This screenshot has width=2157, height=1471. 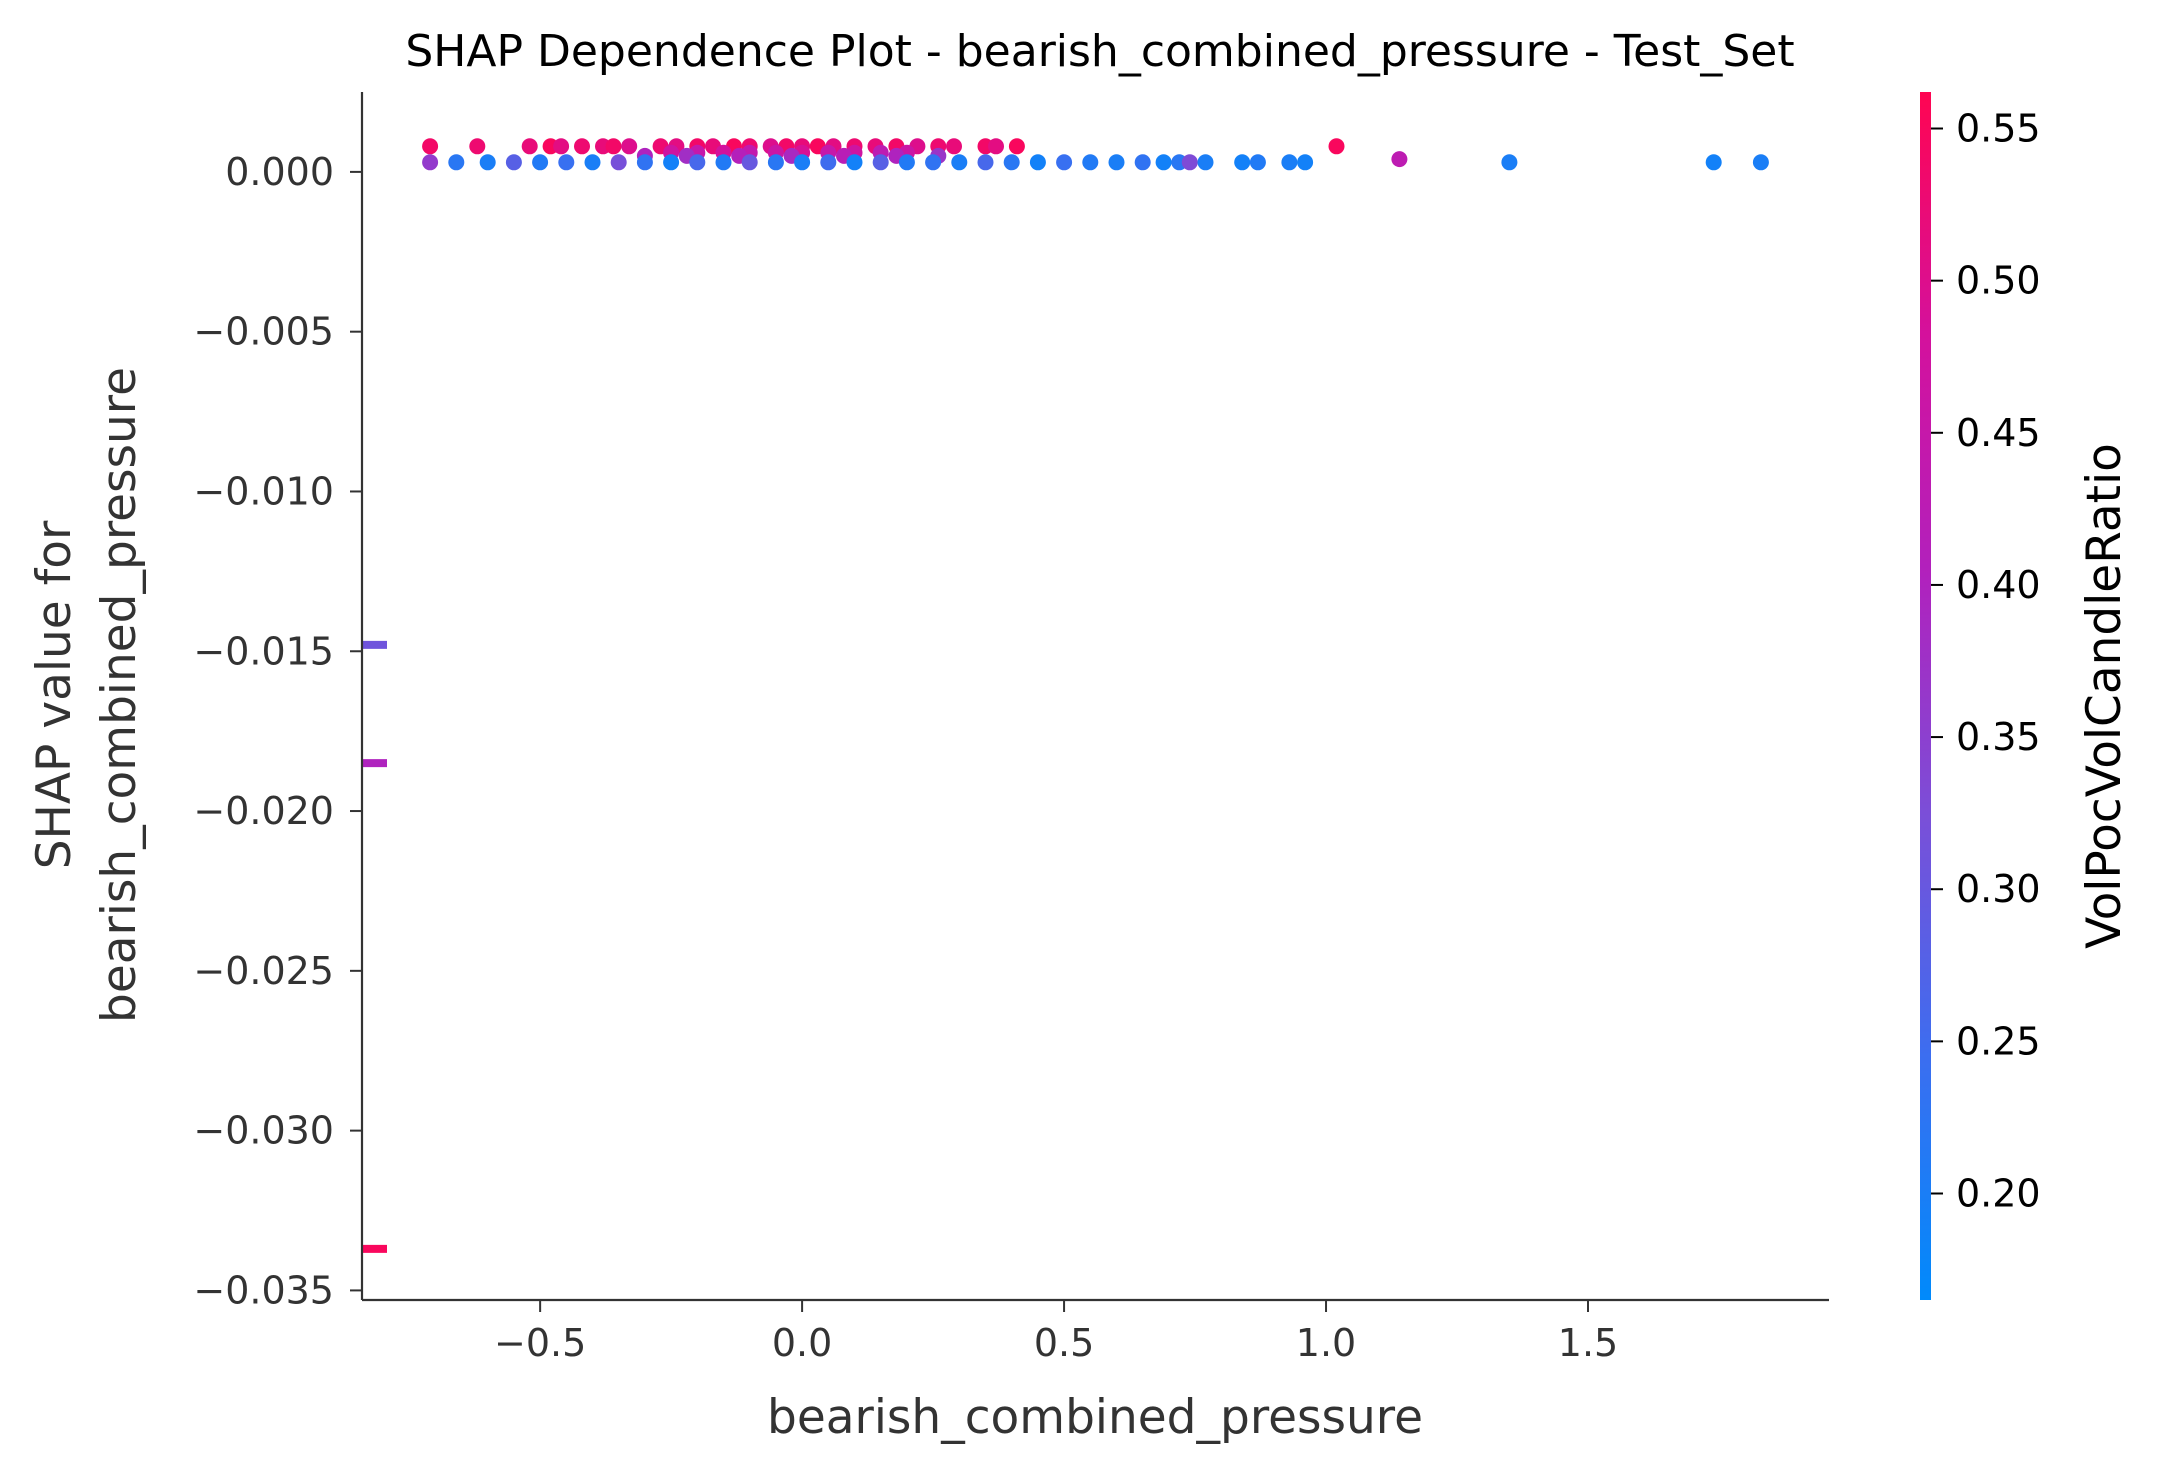 What do you see at coordinates (263, 1290) in the screenshot?
I see `y-tick-label-7: −0.035` at bounding box center [263, 1290].